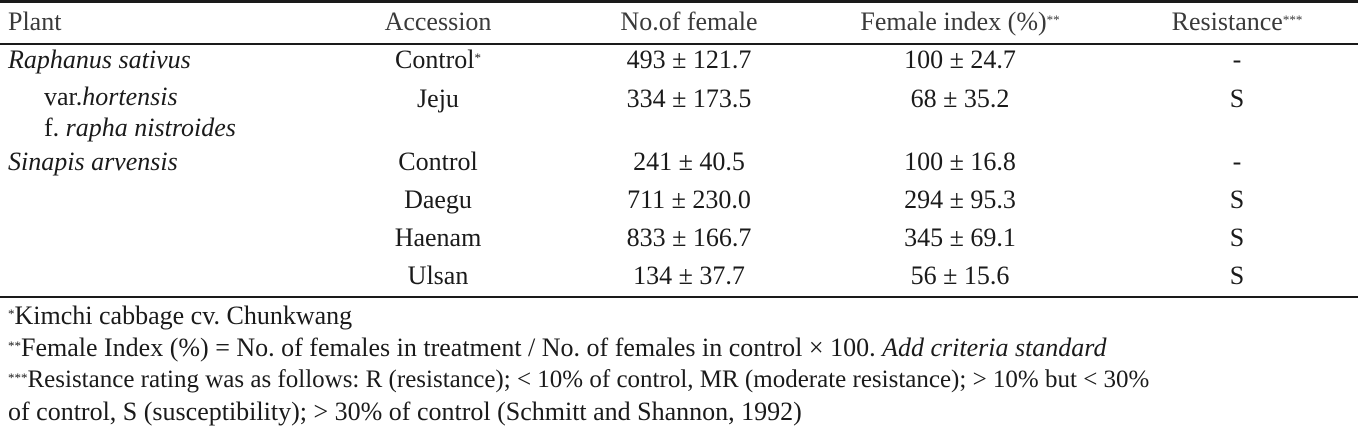 The height and width of the screenshot is (428, 1358). What do you see at coordinates (438, 161) in the screenshot?
I see `table-cell-accession: Control` at bounding box center [438, 161].